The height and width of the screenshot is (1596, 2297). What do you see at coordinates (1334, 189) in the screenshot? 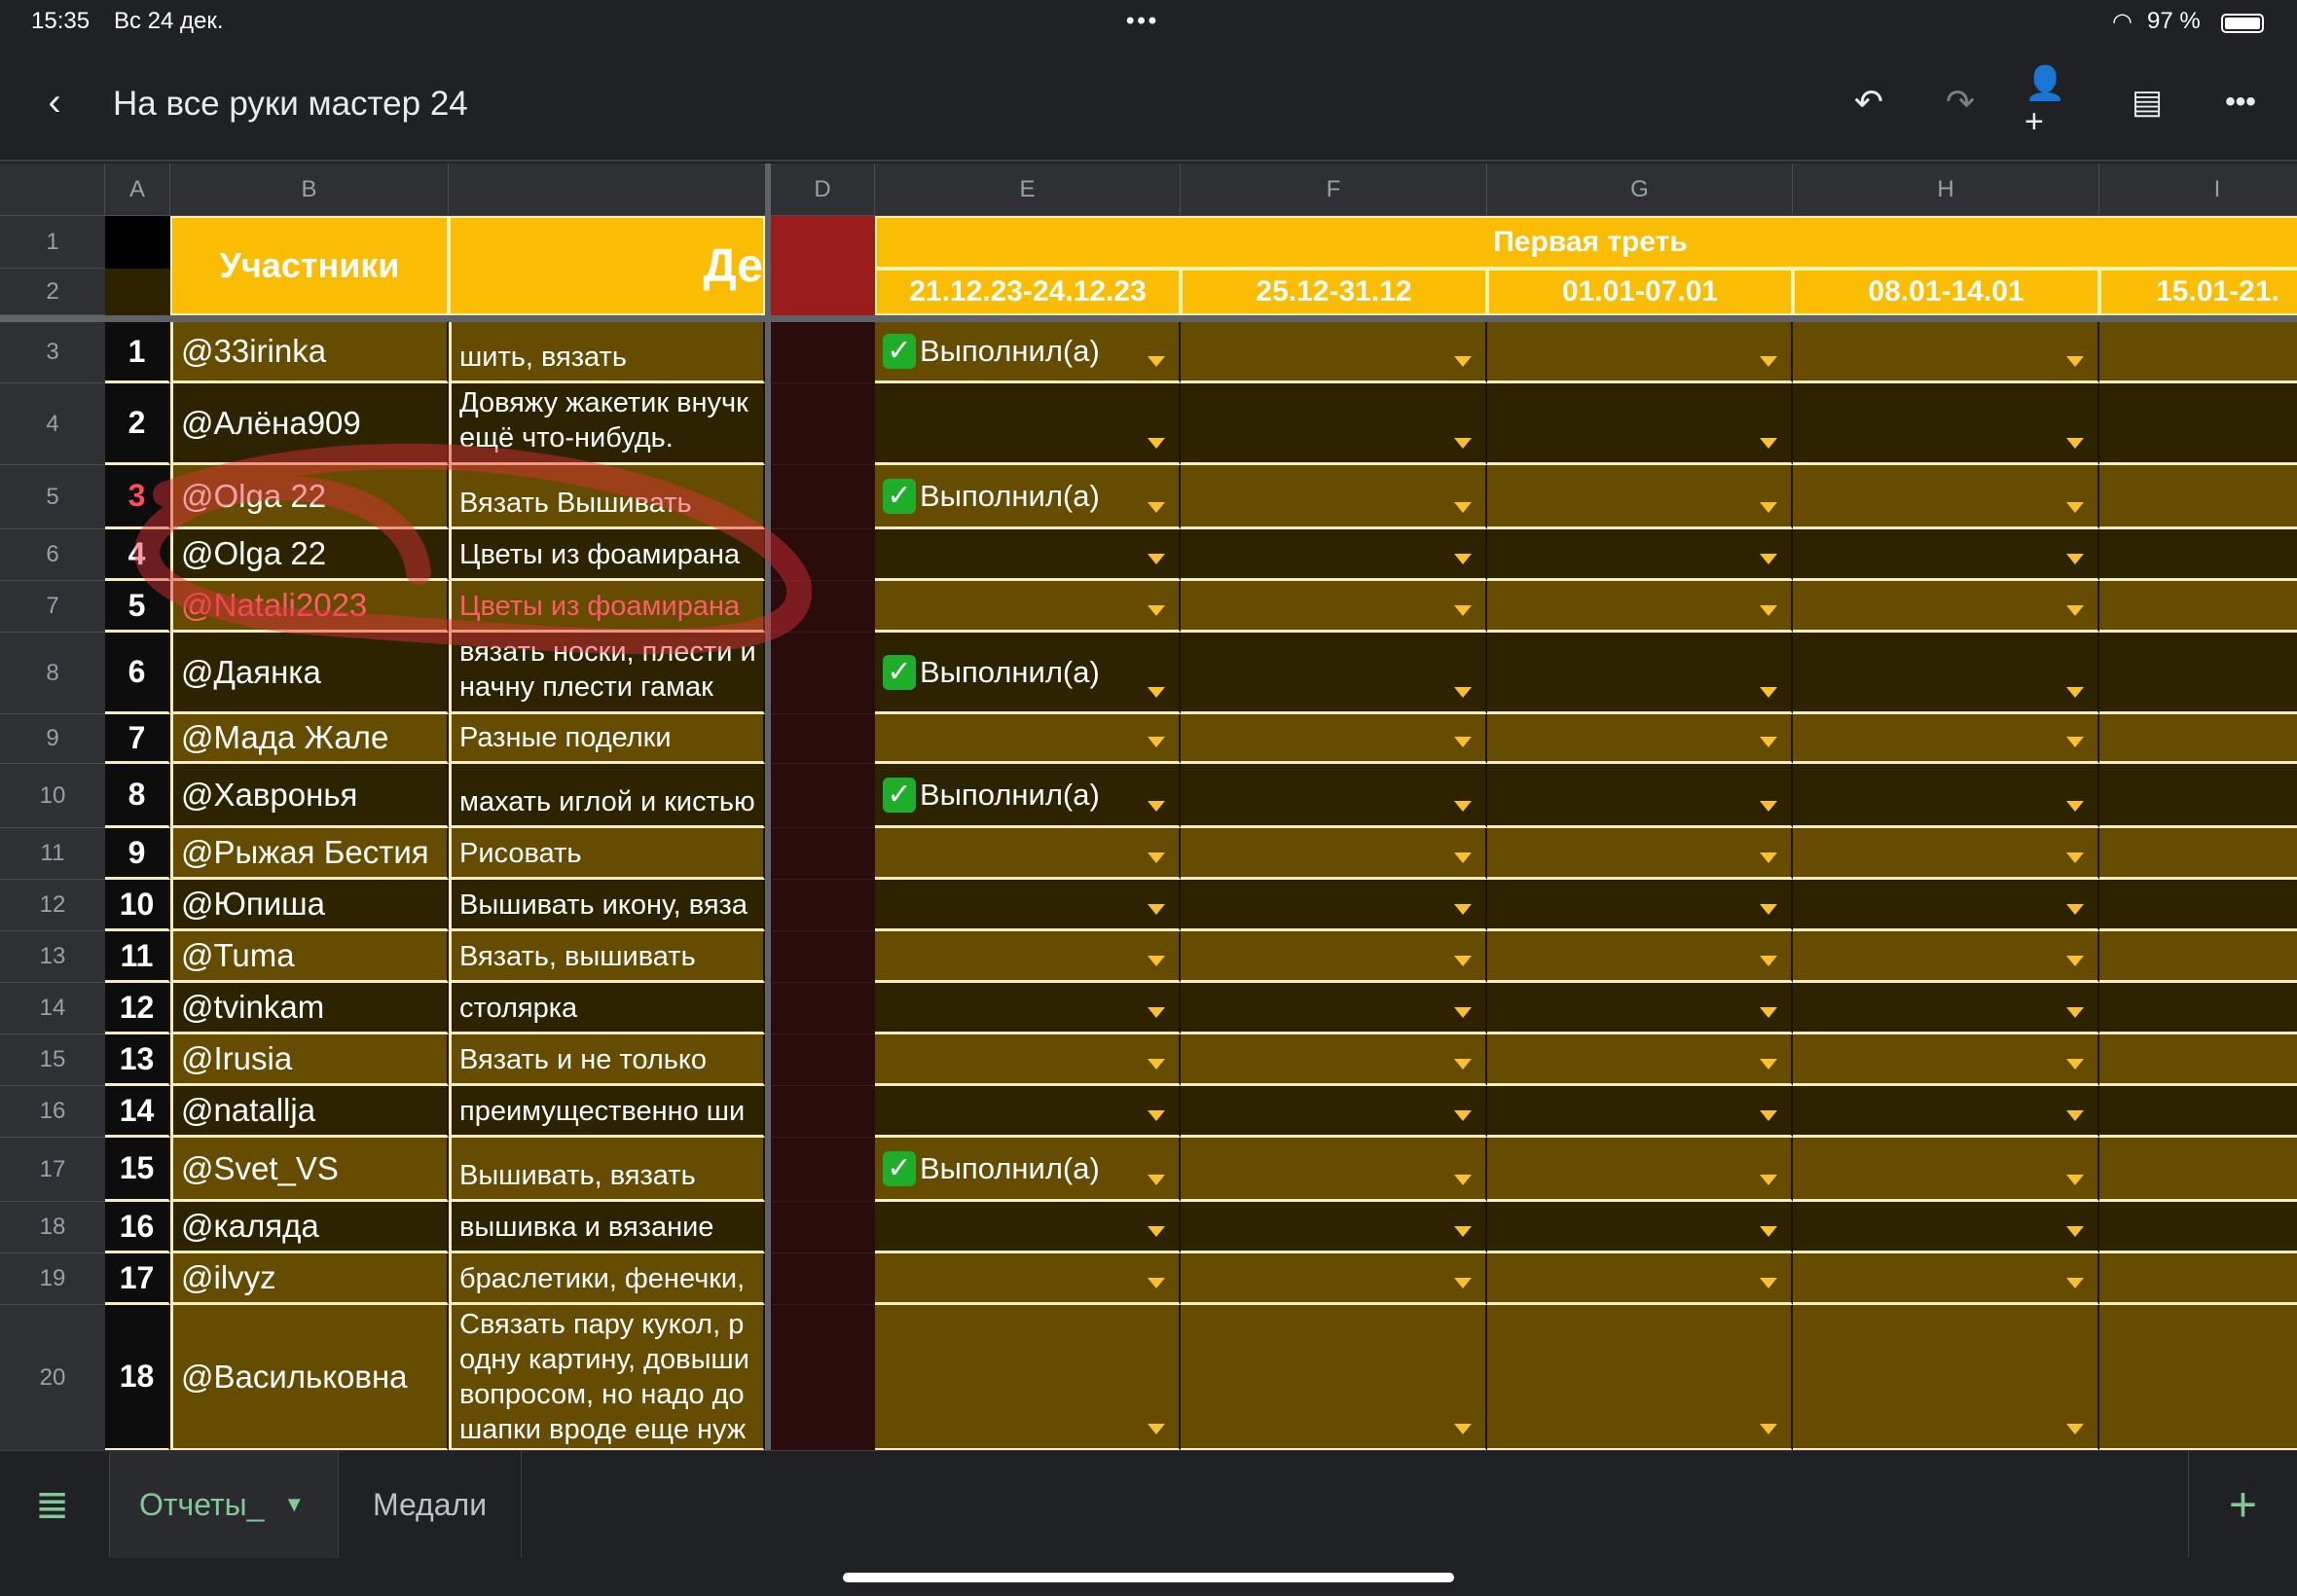
I see `column-header: F` at bounding box center [1334, 189].